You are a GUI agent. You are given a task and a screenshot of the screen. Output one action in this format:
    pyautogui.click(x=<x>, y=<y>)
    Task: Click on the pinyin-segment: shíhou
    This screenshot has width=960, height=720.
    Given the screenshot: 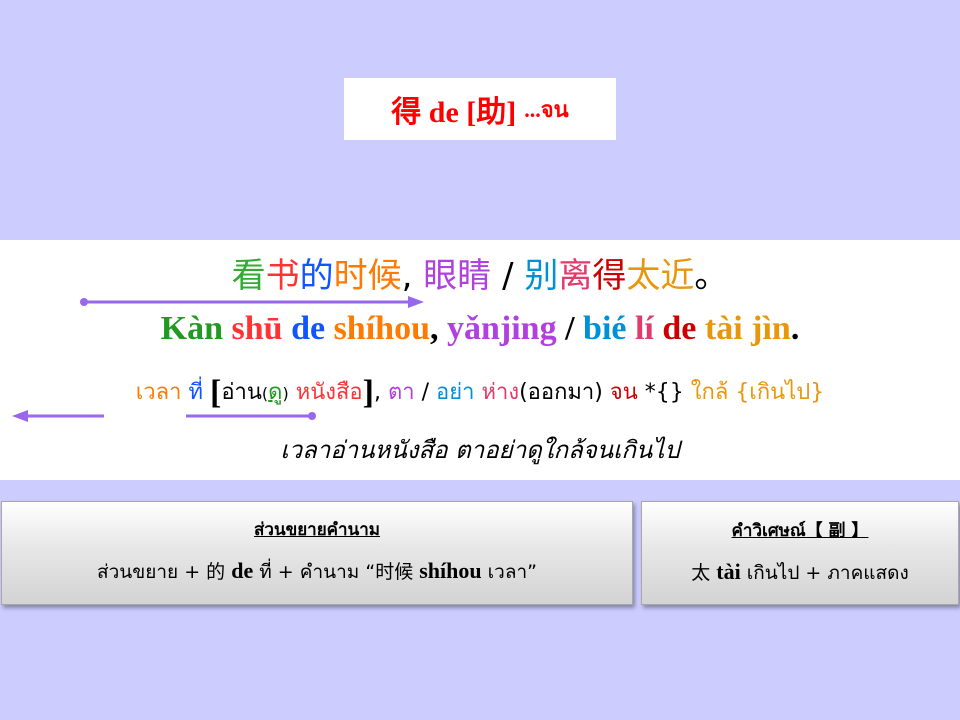 What is the action you would take?
    pyautogui.click(x=381, y=328)
    